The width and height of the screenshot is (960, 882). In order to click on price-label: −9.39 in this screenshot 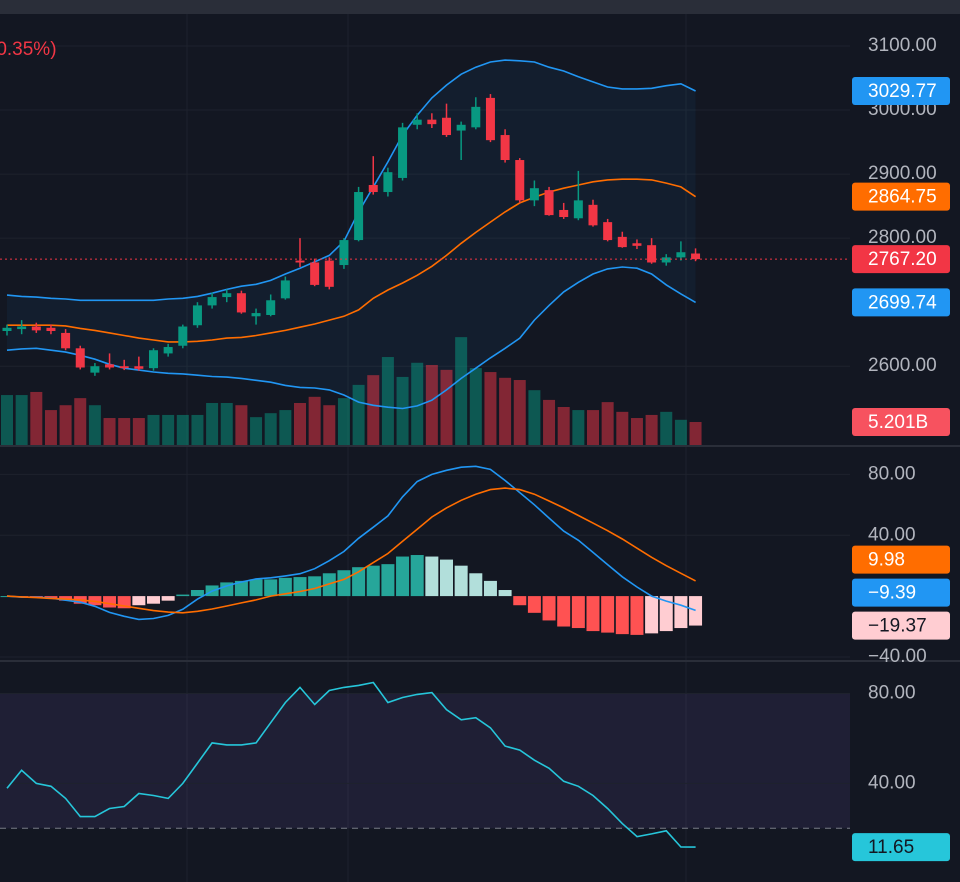, I will do `click(892, 593)`.